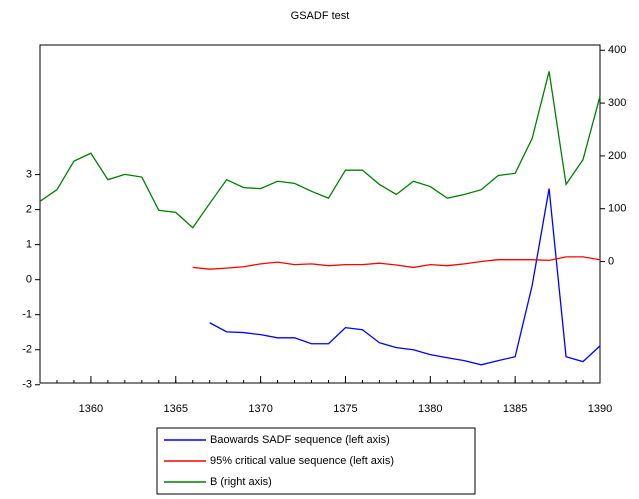 This screenshot has height=499, width=639. Describe the element at coordinates (29, 280) in the screenshot. I see `y-tick-label: 0` at that location.